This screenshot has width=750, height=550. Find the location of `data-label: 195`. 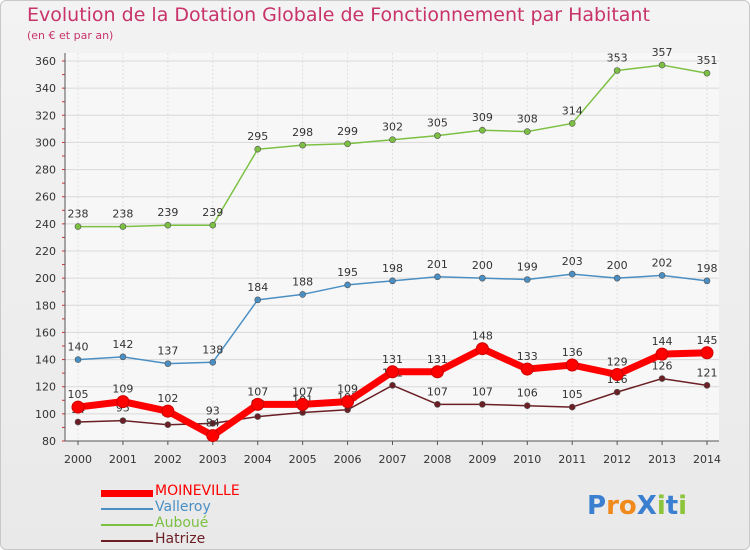

data-label: 195 is located at coordinates (347, 272).